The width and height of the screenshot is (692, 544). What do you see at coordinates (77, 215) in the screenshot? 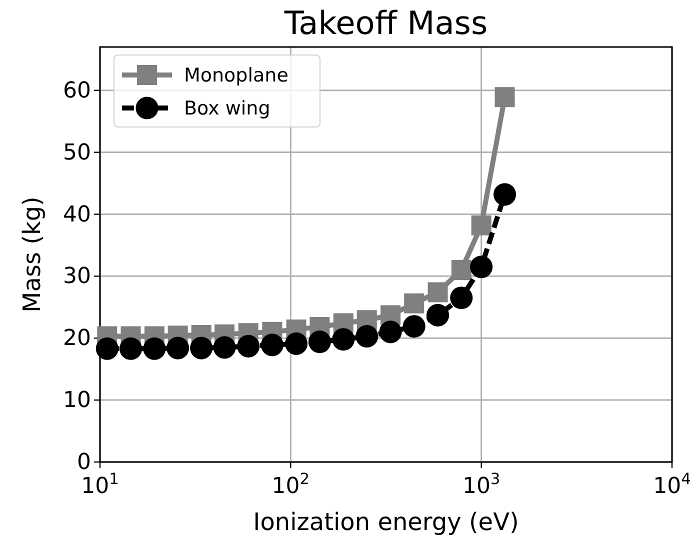
I see `y-tick-label: 40` at bounding box center [77, 215].